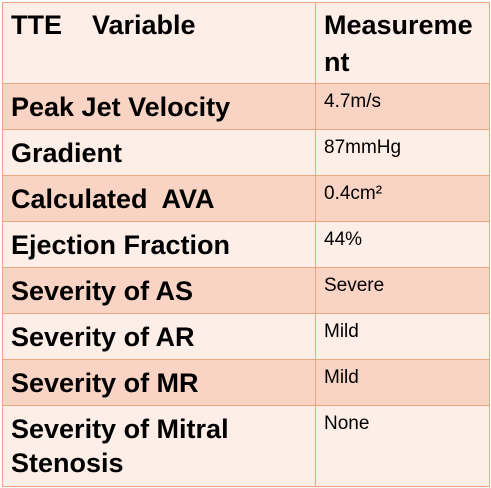 The height and width of the screenshot is (488, 491). What do you see at coordinates (402, 152) in the screenshot?
I see `measurement-cell: 87mmHg` at bounding box center [402, 152].